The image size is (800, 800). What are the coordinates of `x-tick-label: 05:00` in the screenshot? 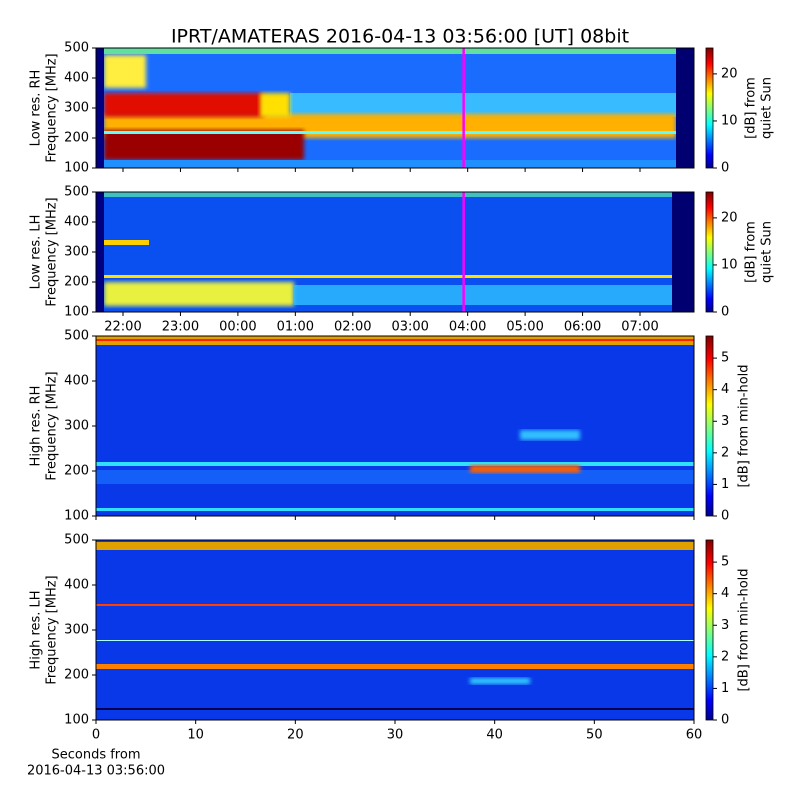 It's located at (524, 327).